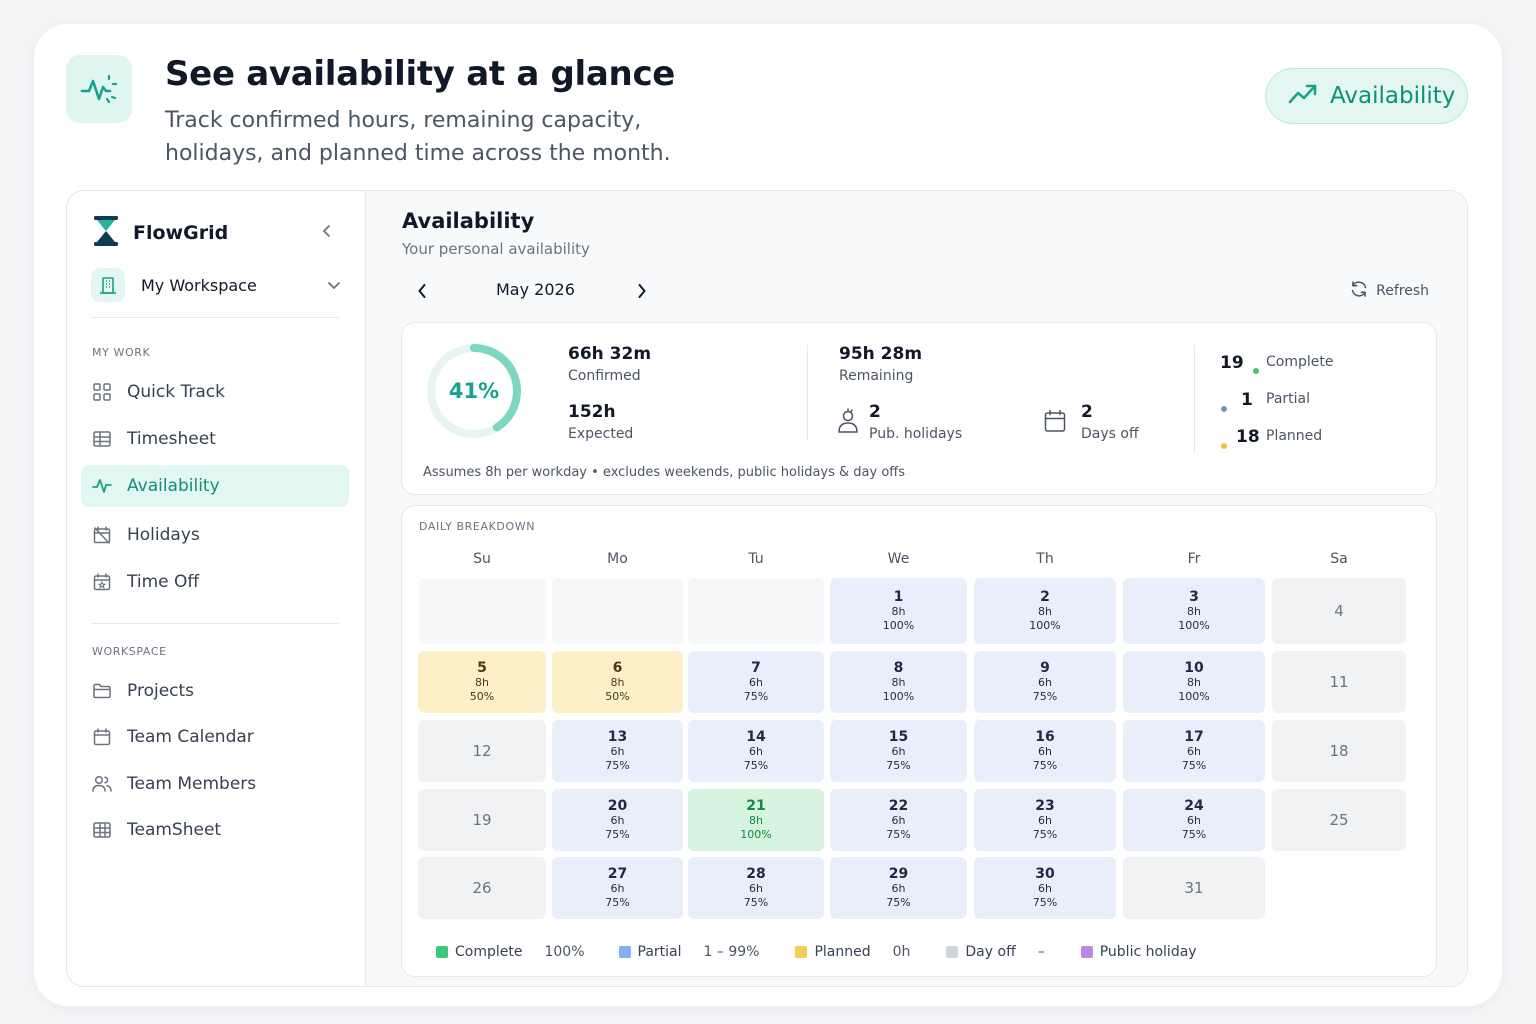  Describe the element at coordinates (422, 291) in the screenshot. I see `prev-month-button` at that location.